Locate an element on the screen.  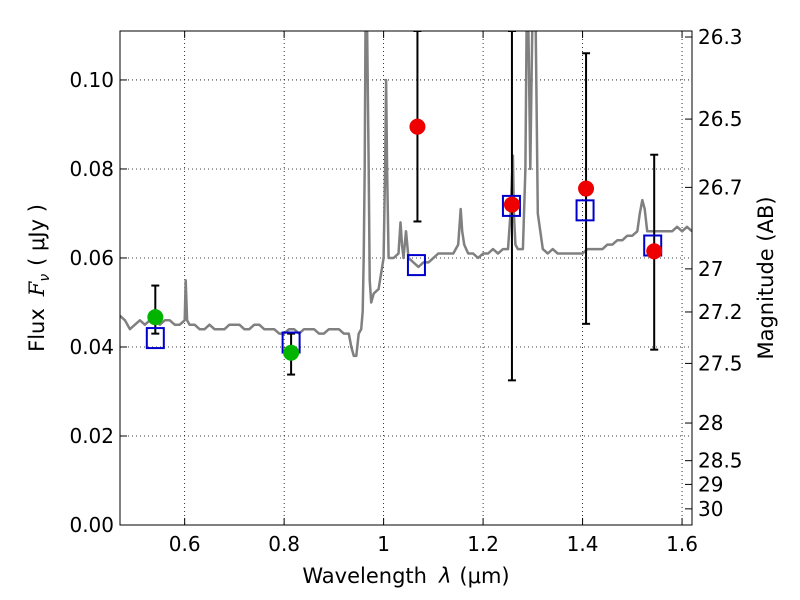
y2-tick-label: 27.2 is located at coordinates (720, 312).